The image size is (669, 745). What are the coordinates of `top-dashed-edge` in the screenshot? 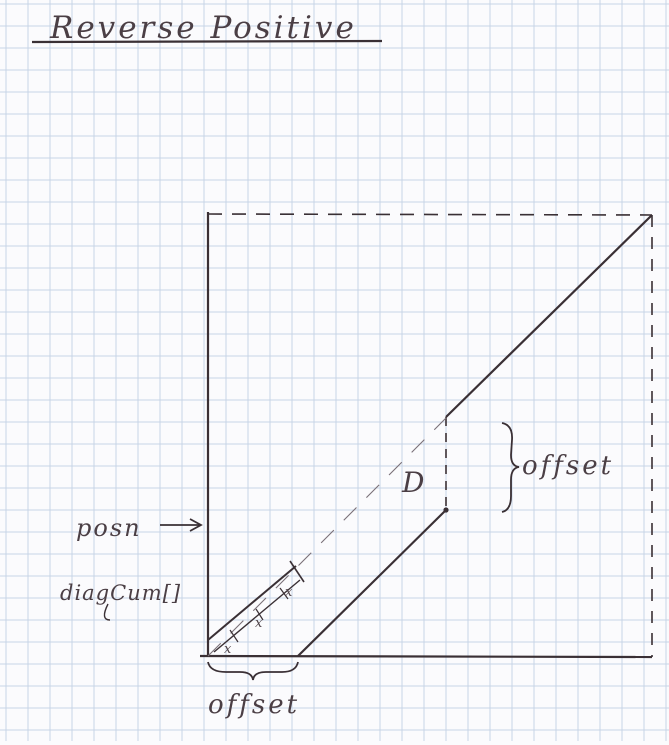 It's located at (430, 214).